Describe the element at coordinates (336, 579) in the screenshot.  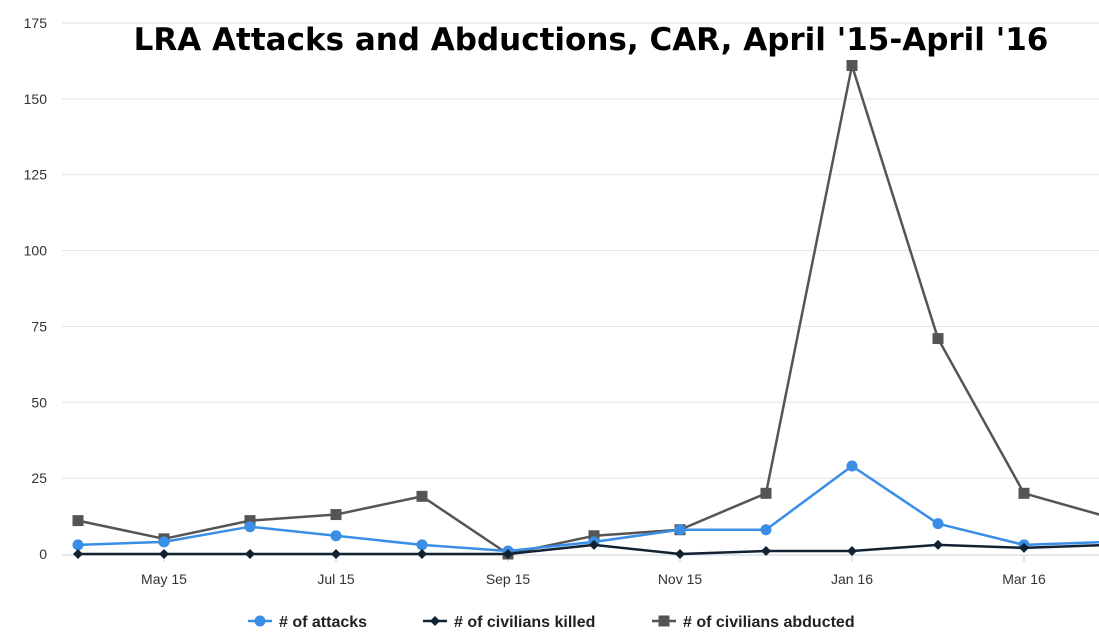
I see `x-tick-label: Jul 15` at that location.